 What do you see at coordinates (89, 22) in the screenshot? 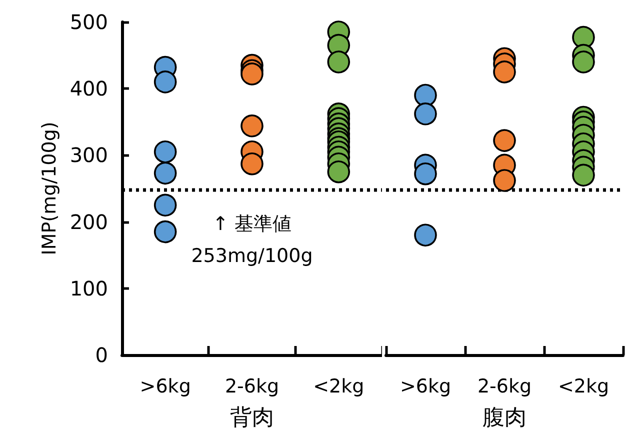
I see `y-tick-label: 500` at bounding box center [89, 22].